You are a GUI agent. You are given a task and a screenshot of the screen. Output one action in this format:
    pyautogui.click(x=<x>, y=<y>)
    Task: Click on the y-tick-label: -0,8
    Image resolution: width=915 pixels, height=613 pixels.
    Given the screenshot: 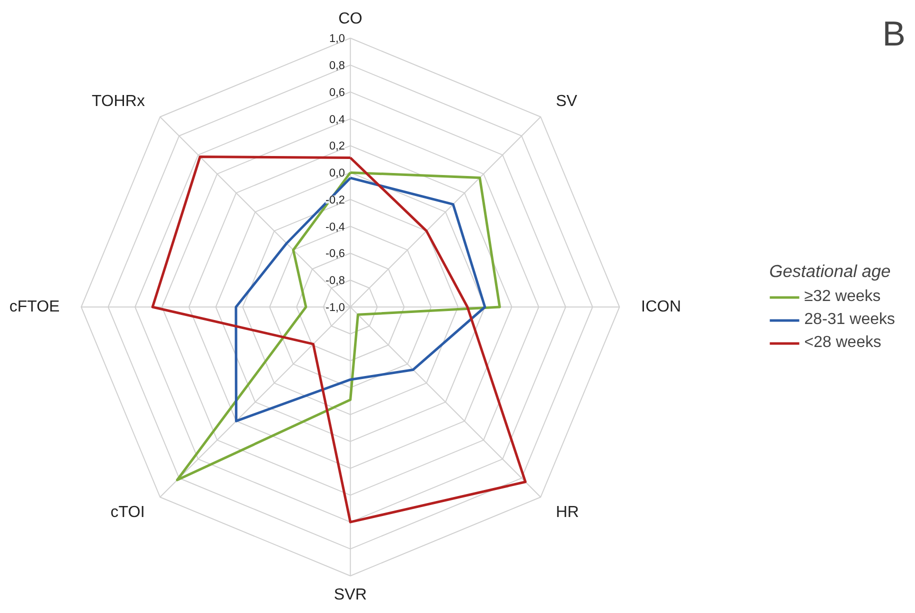 What is the action you would take?
    pyautogui.click(x=335, y=281)
    